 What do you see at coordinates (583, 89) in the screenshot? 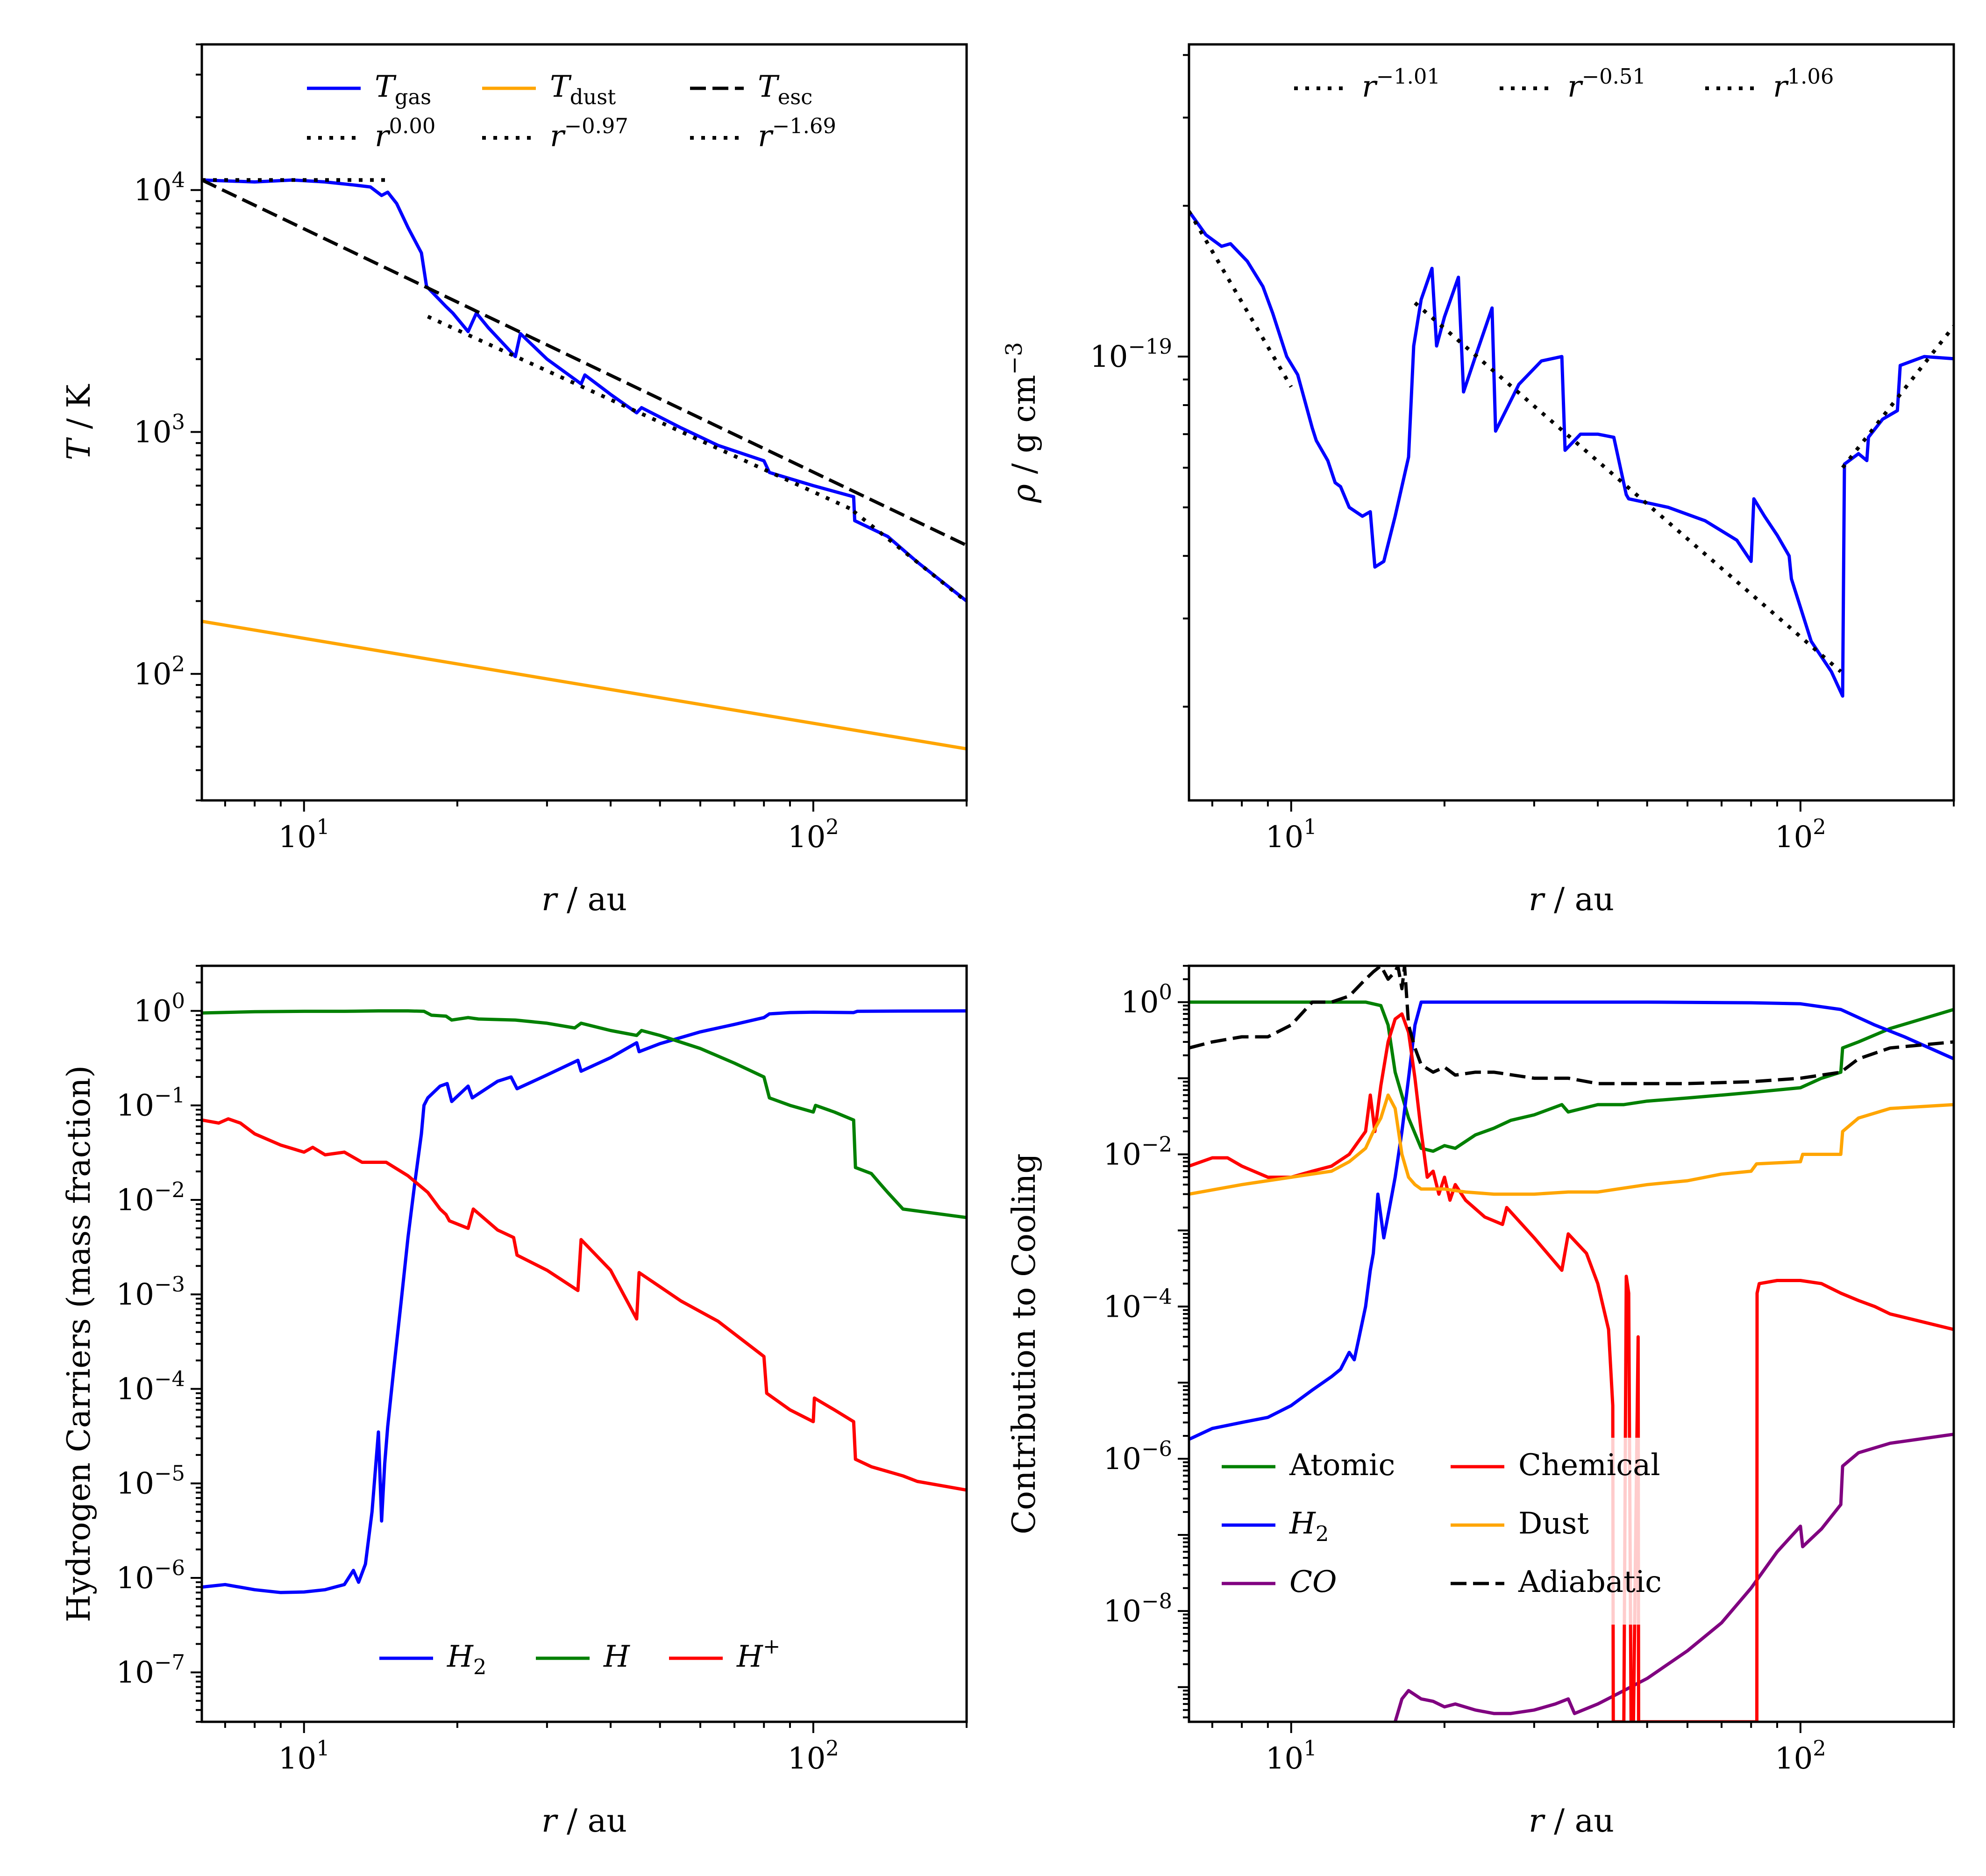
I see `legend-label: Tdust` at bounding box center [583, 89].